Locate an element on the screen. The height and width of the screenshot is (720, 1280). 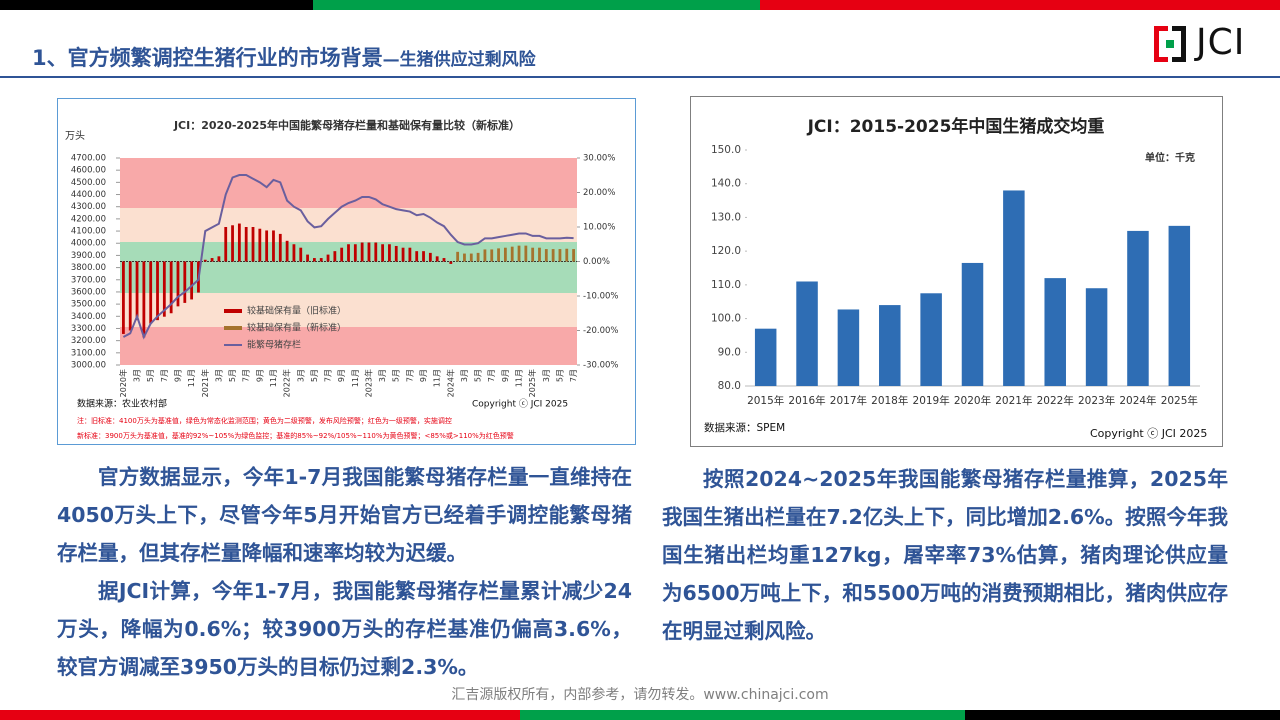
y-tick-label: 80.0 is located at coordinates (729, 386).